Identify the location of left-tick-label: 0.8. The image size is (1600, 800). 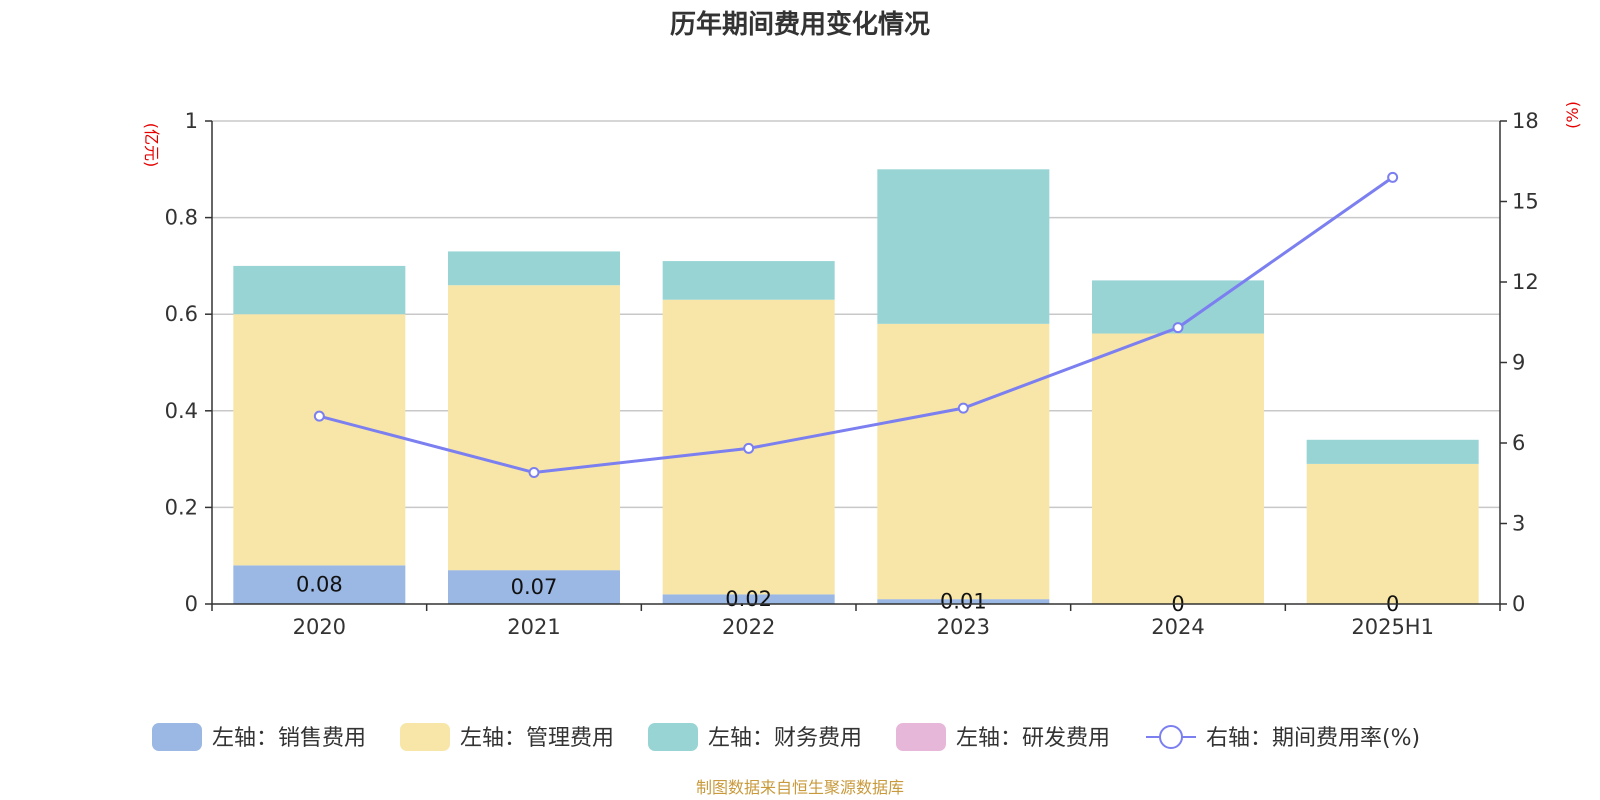
(181, 218).